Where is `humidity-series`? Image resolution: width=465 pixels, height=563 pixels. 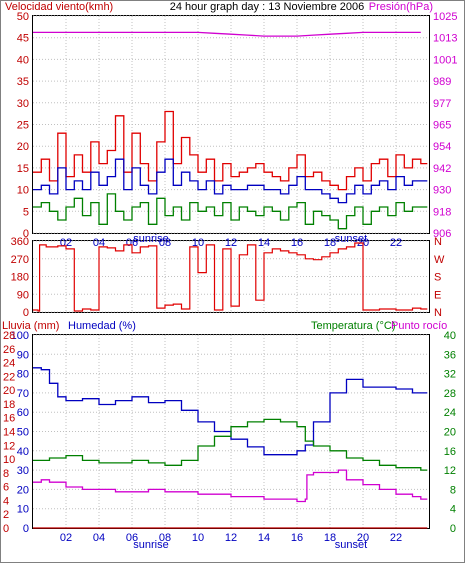
humidity-series is located at coordinates (230, 411).